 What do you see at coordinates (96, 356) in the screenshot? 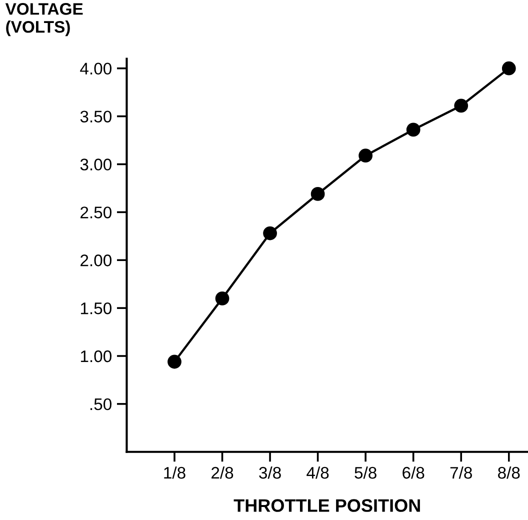
I see `y-tick-label: 1.00` at bounding box center [96, 356].